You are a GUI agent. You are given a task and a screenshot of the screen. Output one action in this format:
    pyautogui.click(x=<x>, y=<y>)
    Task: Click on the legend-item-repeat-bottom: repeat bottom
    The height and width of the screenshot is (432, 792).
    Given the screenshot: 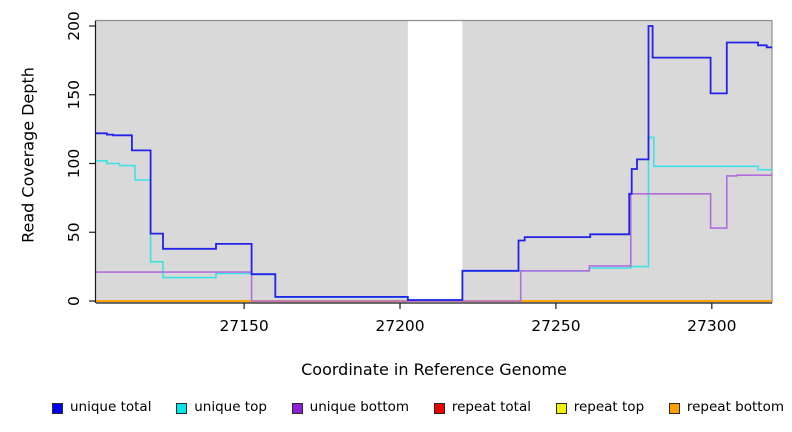 What is the action you would take?
    pyautogui.click(x=726, y=407)
    